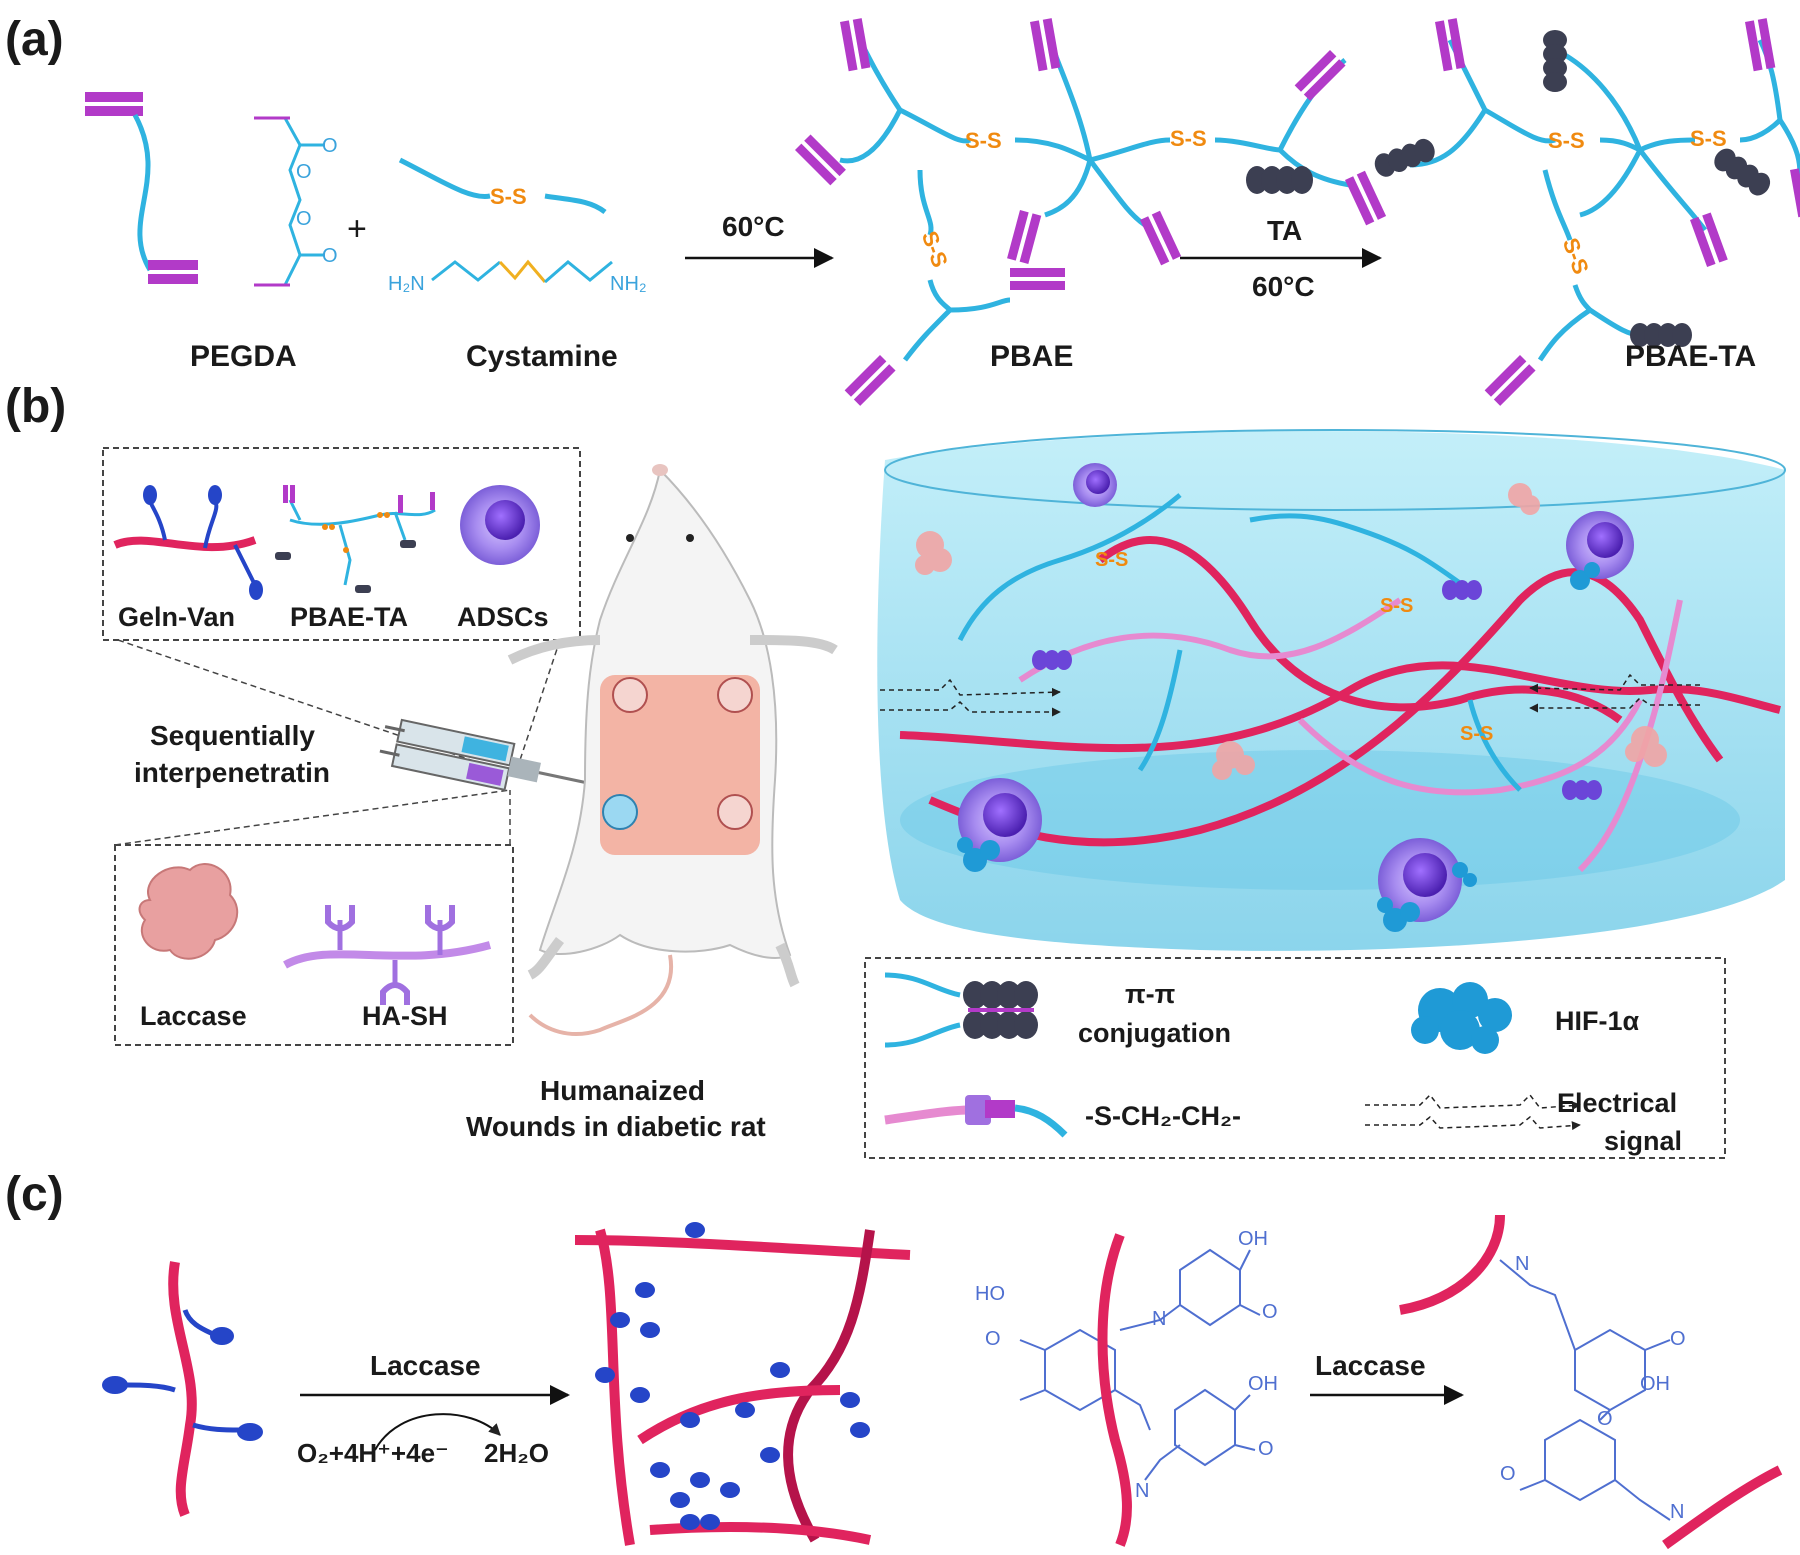 Image resolution: width=1800 pixels, height=1555 pixels. I want to click on adscs-cell-icon, so click(500, 525).